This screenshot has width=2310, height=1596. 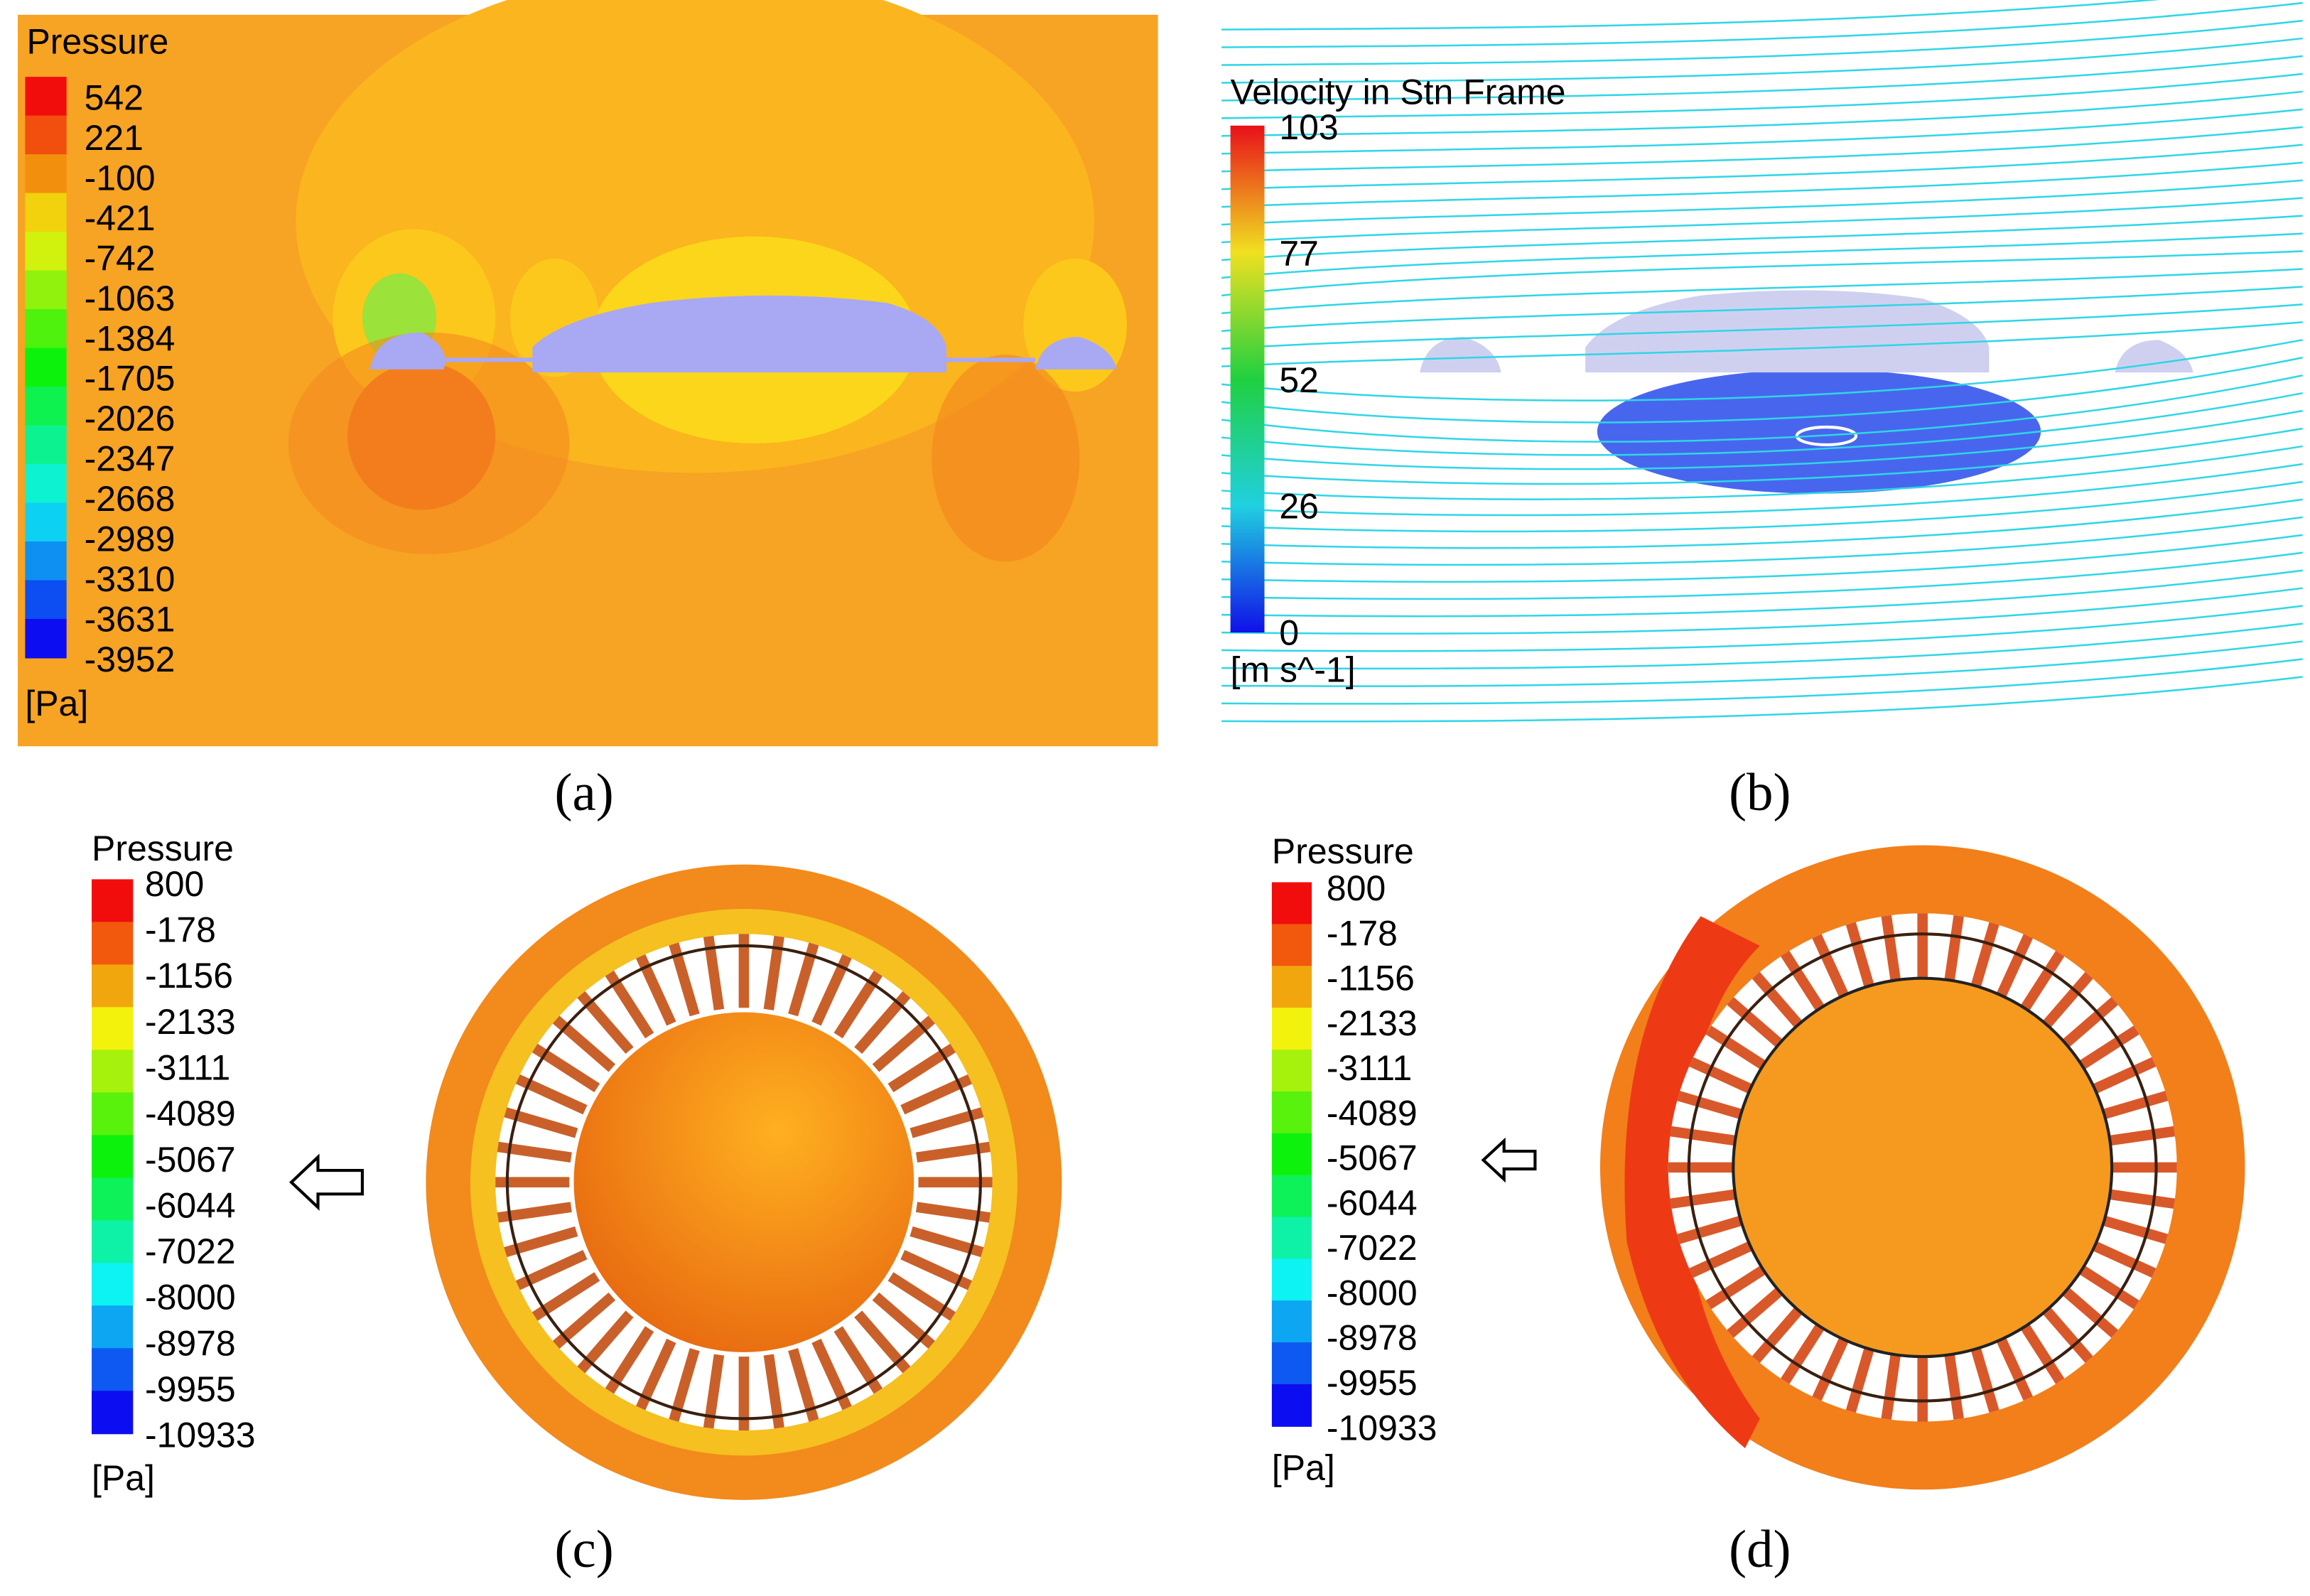 What do you see at coordinates (130, 659) in the screenshot?
I see `colorbar-label: -3952` at bounding box center [130, 659].